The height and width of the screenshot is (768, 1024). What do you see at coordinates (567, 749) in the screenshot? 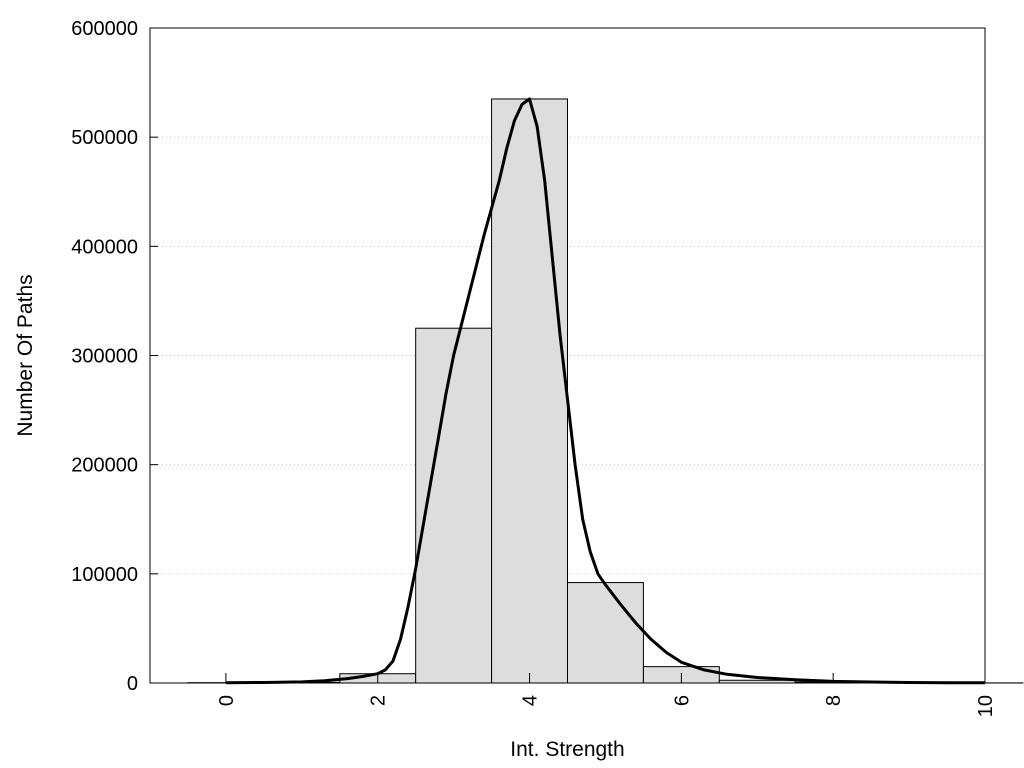
I see `x-axis-title: Int. Strength` at bounding box center [567, 749].